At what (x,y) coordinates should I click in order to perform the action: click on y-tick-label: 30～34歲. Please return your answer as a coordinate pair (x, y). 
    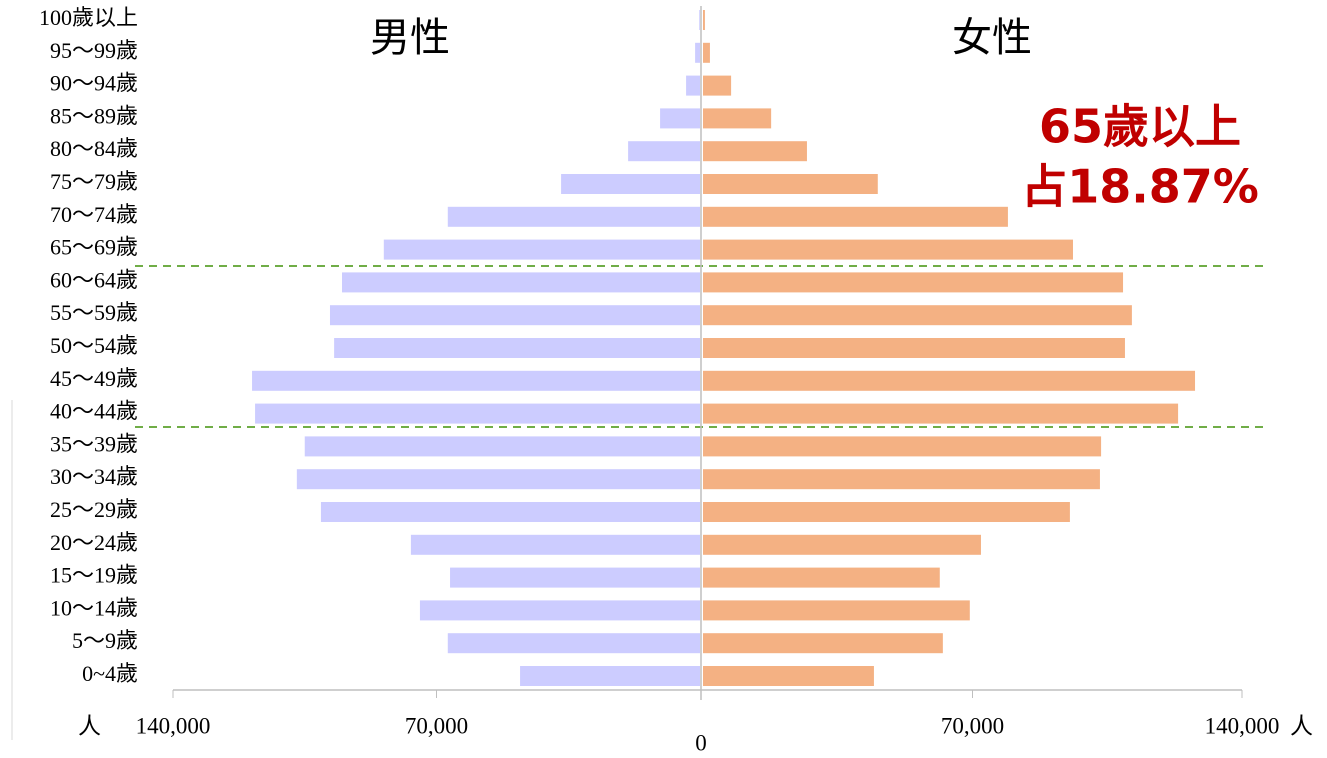
    Looking at the image, I should click on (94, 476).